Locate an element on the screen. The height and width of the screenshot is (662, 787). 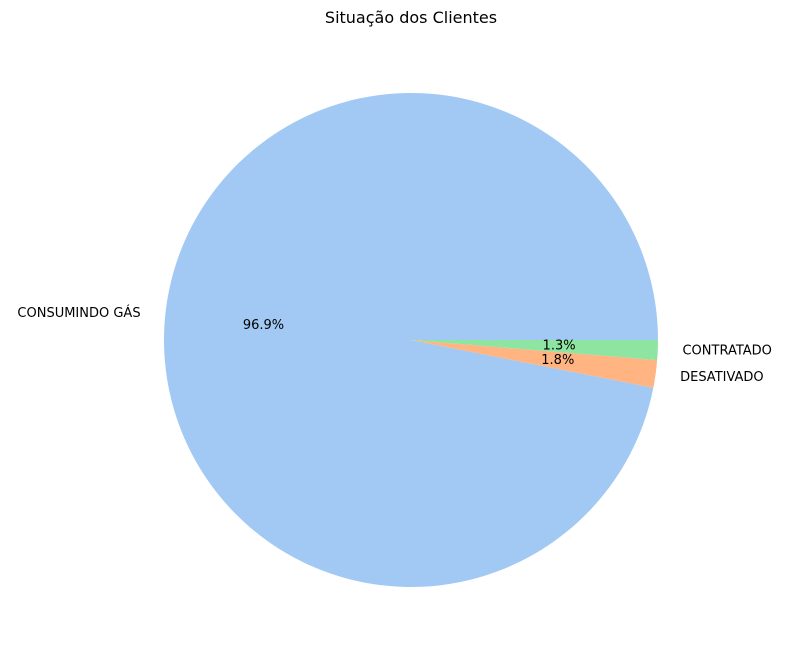
pie-percent-consumindo-gas: 96.9% is located at coordinates (263, 325).